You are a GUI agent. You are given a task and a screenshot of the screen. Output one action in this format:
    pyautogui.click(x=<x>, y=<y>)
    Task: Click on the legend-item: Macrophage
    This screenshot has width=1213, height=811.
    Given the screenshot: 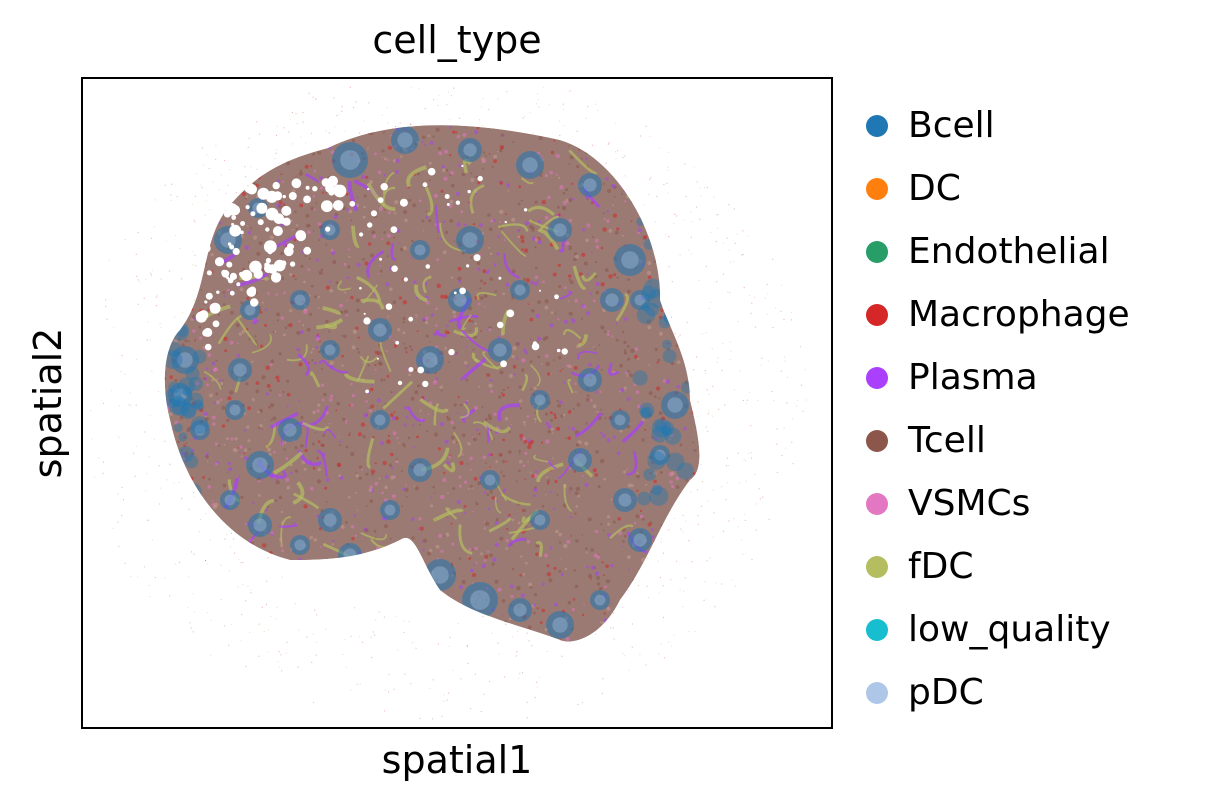 What is the action you would take?
    pyautogui.click(x=998, y=314)
    